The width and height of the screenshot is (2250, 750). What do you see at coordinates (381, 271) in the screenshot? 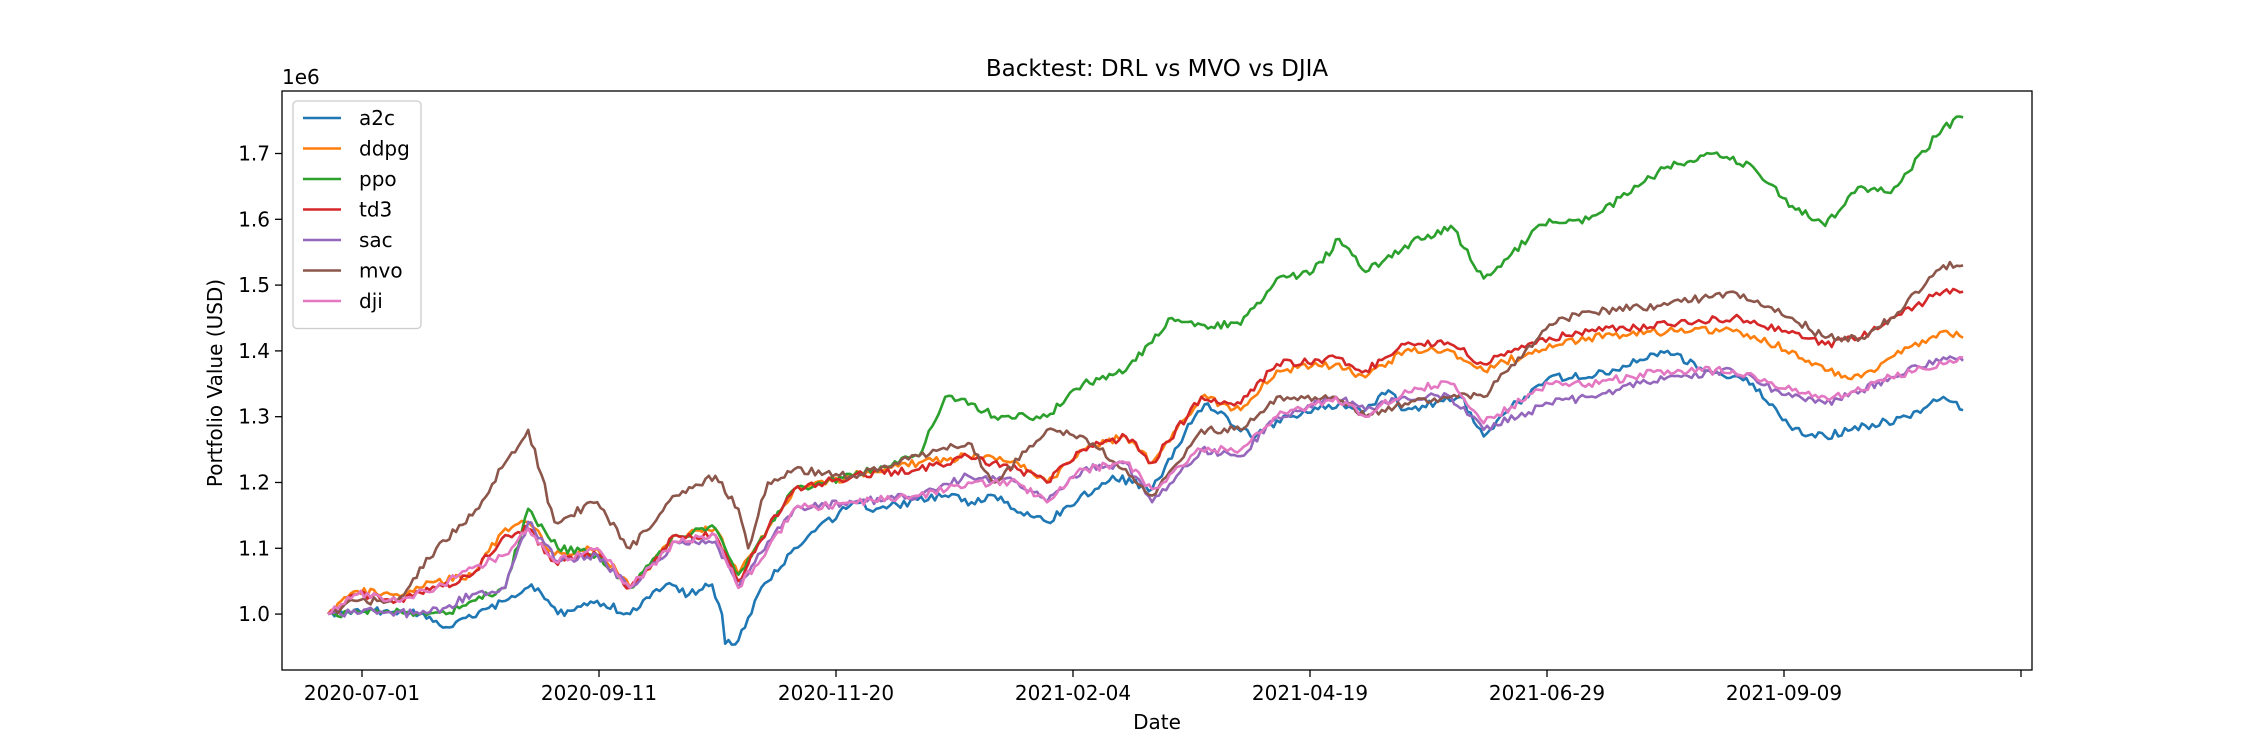
I see `legend-label-mvo: mvo` at bounding box center [381, 271].